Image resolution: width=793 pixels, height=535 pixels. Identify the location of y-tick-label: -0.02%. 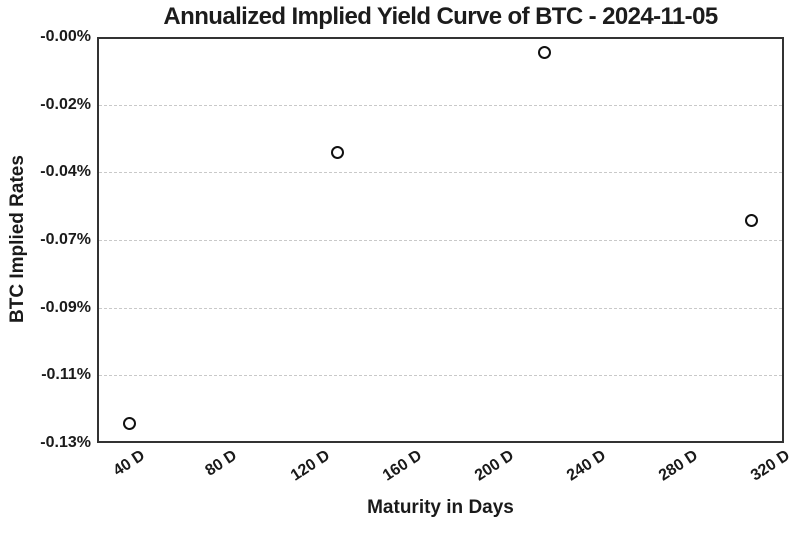
(65, 104).